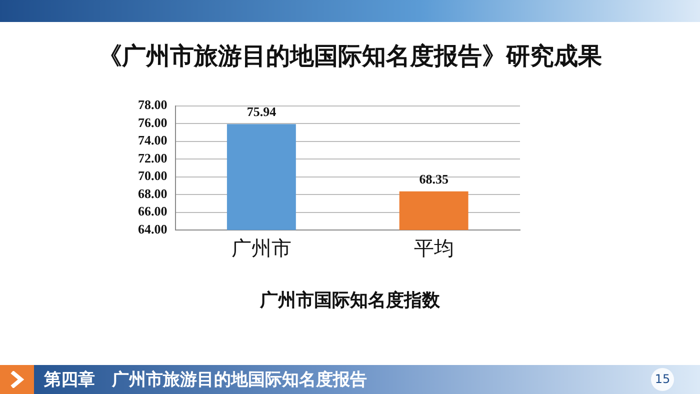 This screenshot has height=394, width=700. What do you see at coordinates (349, 300) in the screenshot?
I see `x-axis-title: 广州市国际知名度指数` at bounding box center [349, 300].